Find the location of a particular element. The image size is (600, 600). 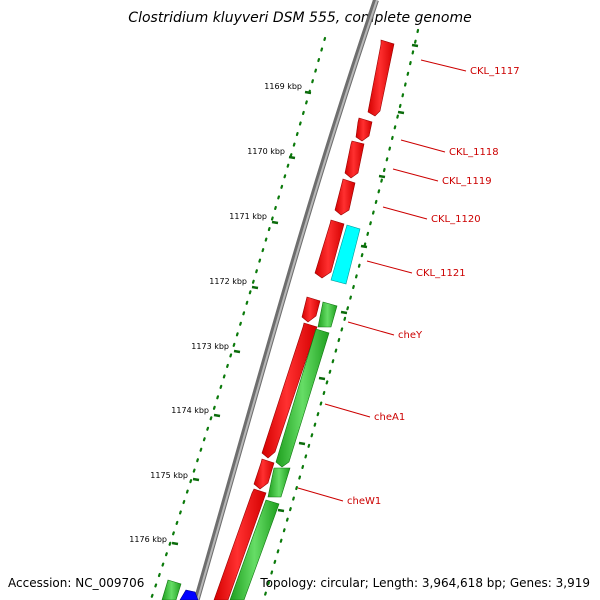

gene-label-ckl-1120: CKL_1120 is located at coordinates (456, 219).